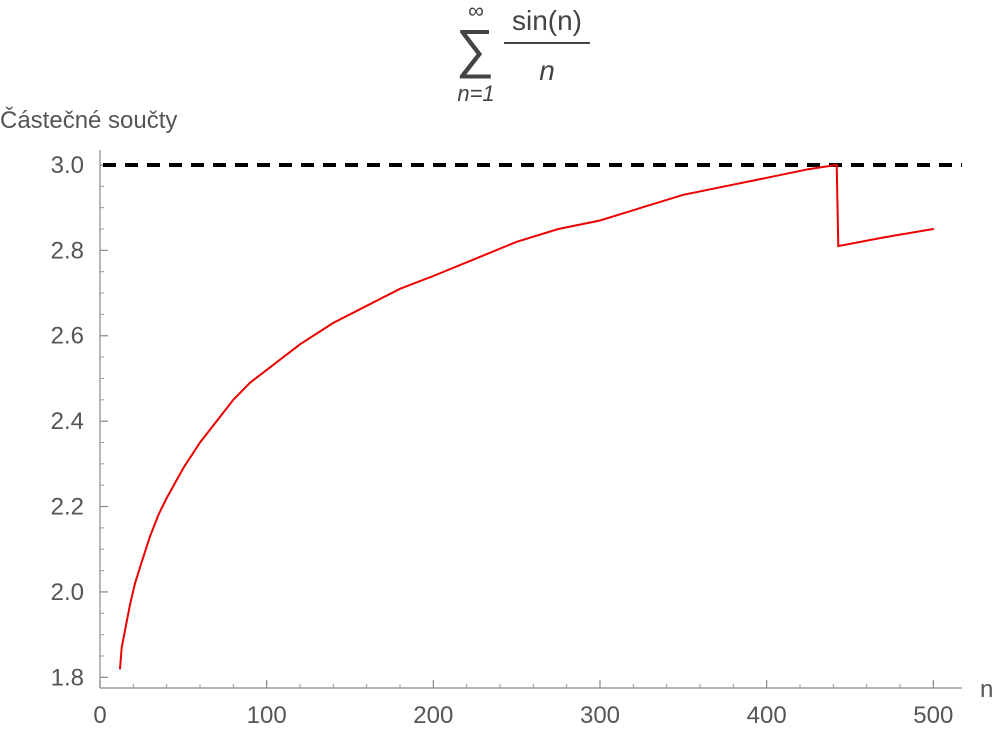 Image resolution: width=1000 pixels, height=732 pixels. What do you see at coordinates (267, 715) in the screenshot?
I see `x-tick-label: 100` at bounding box center [267, 715].